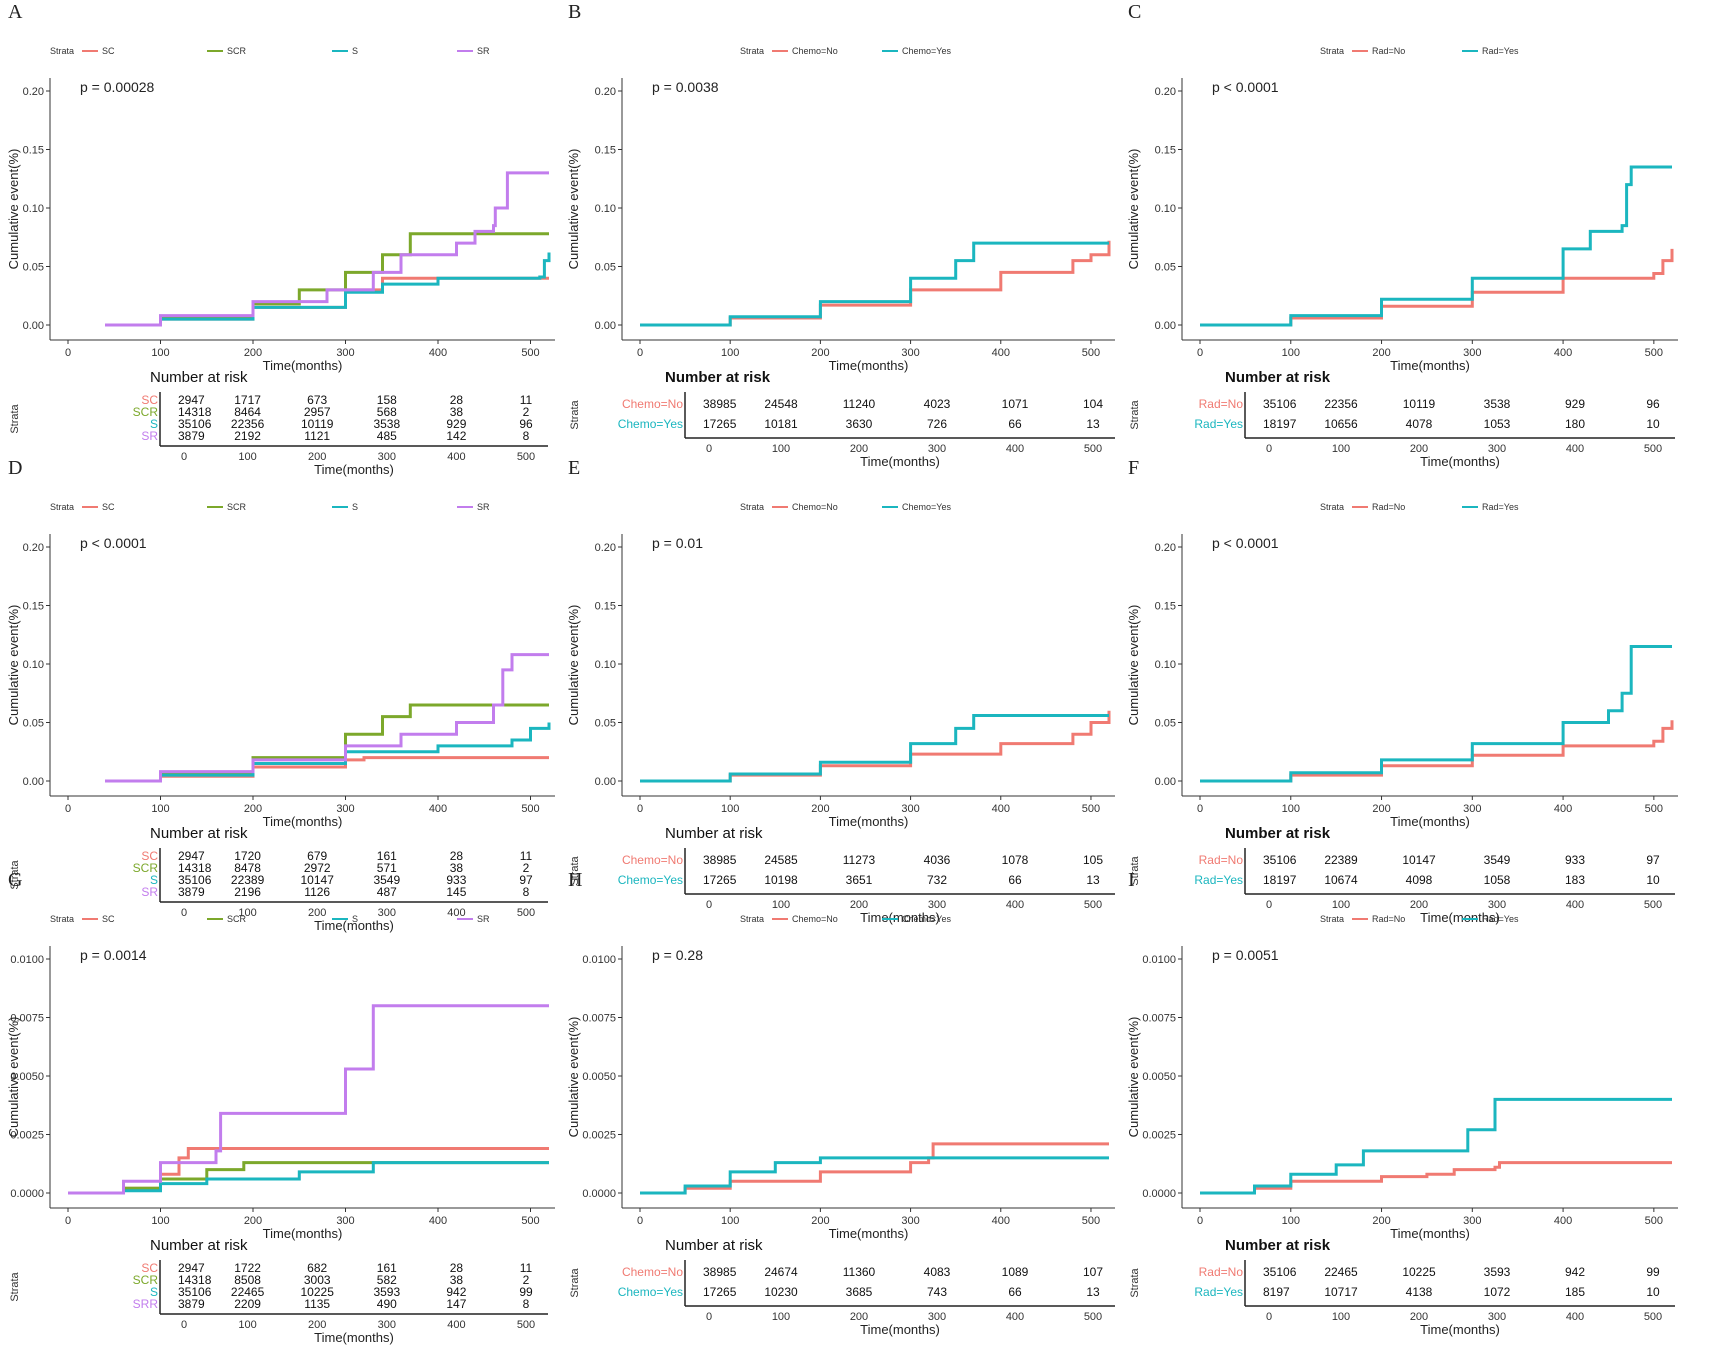  What do you see at coordinates (1245, 87) in the screenshot?
I see `p-value: p < 0.0001` at bounding box center [1245, 87].